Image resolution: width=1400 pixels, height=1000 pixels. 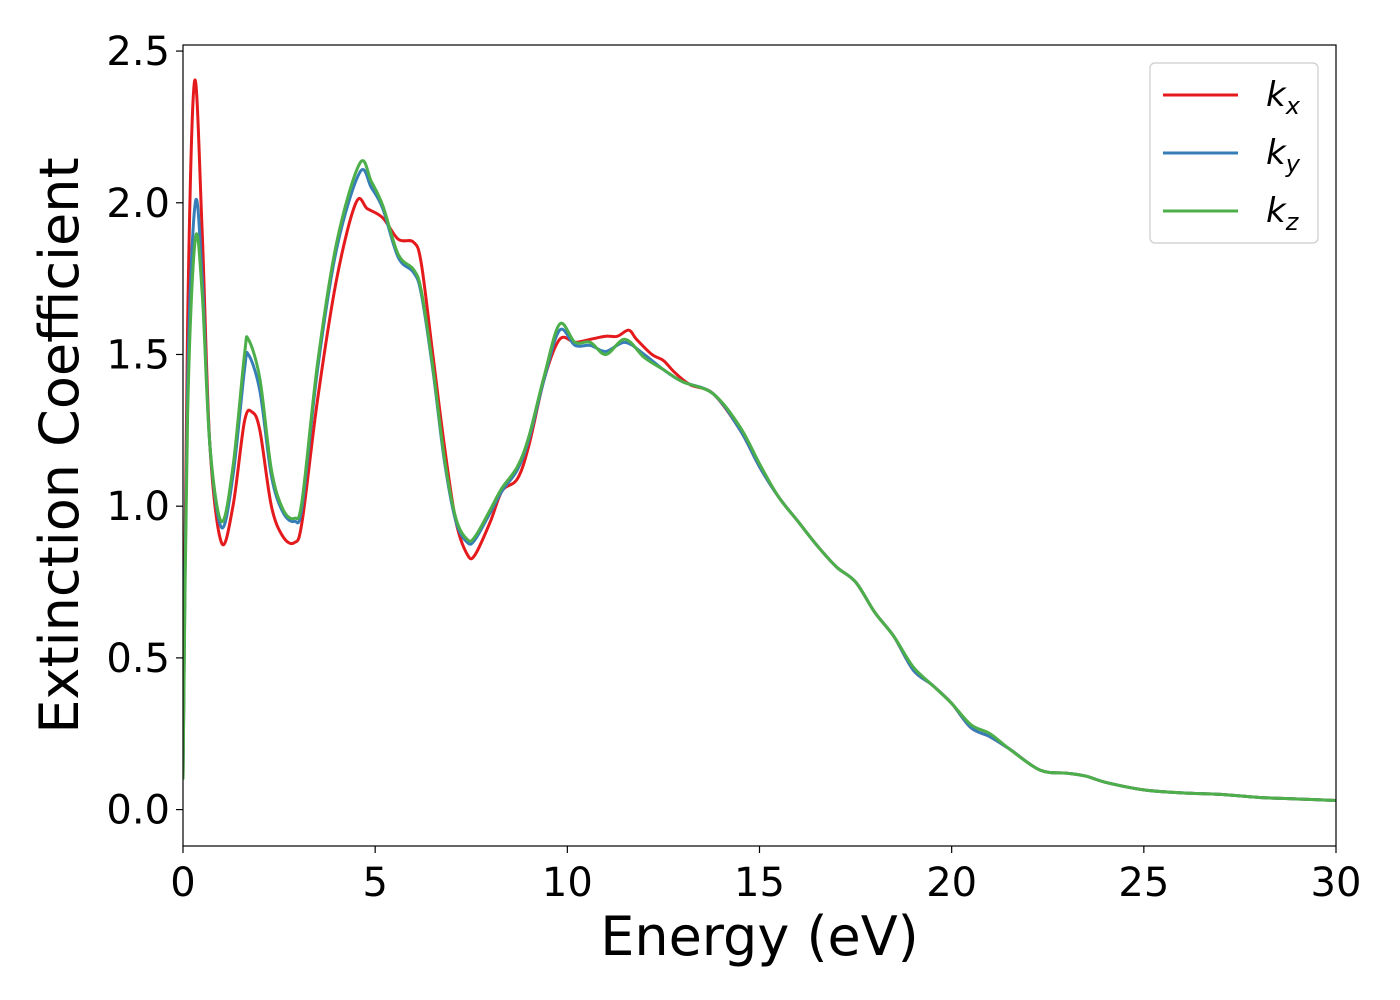 I want to click on x-tick-label: 30, so click(x=1336, y=883).